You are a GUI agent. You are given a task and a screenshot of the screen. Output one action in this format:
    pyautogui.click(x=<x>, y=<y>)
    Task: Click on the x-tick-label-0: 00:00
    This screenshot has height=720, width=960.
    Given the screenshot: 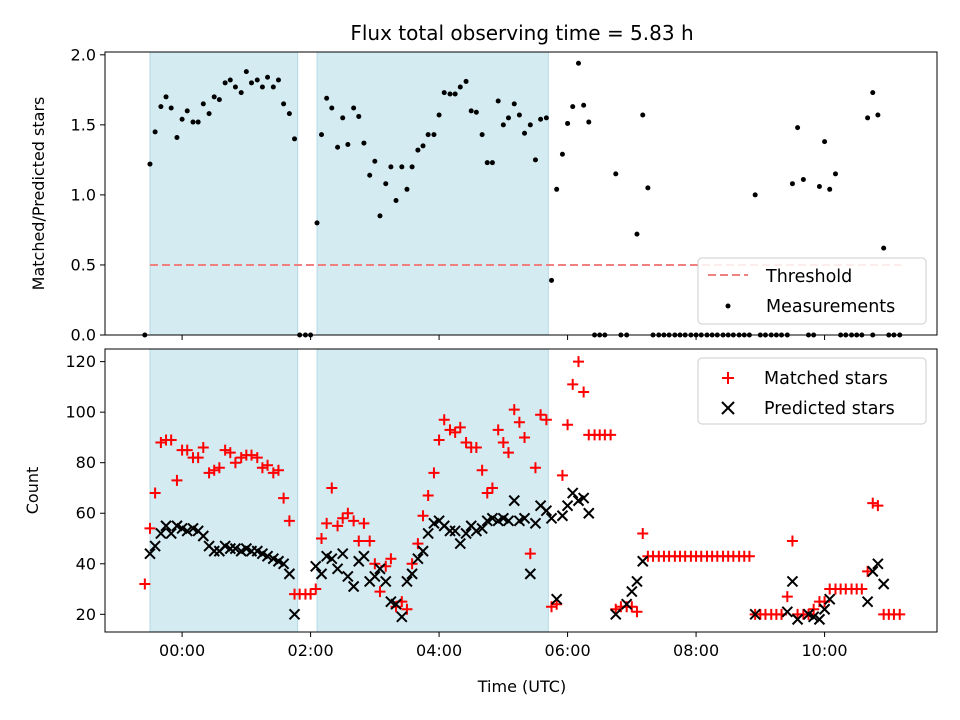 What is the action you would take?
    pyautogui.click(x=182, y=650)
    